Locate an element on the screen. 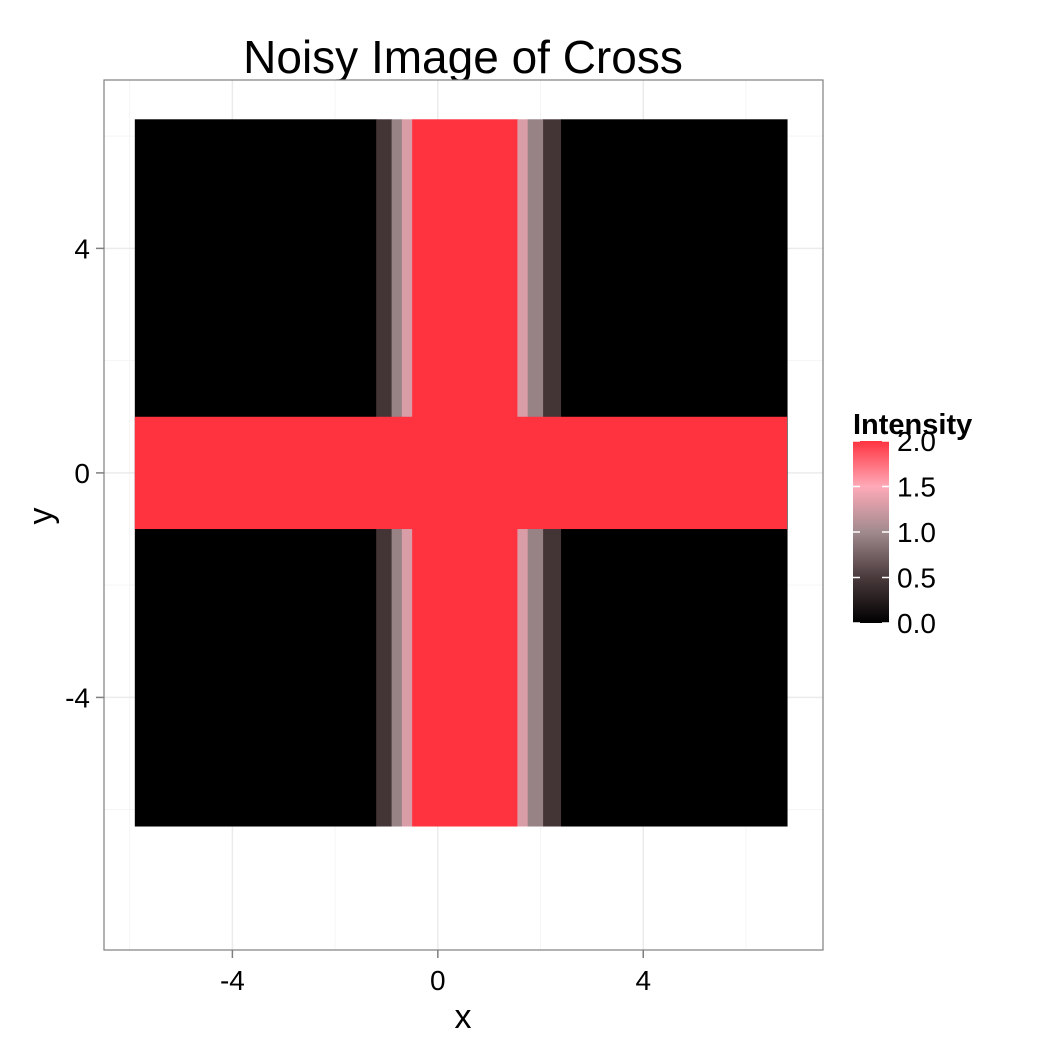  legend: Intensity 2.0 1.5 1.0 0.5 0.0 is located at coordinates (912, 524).